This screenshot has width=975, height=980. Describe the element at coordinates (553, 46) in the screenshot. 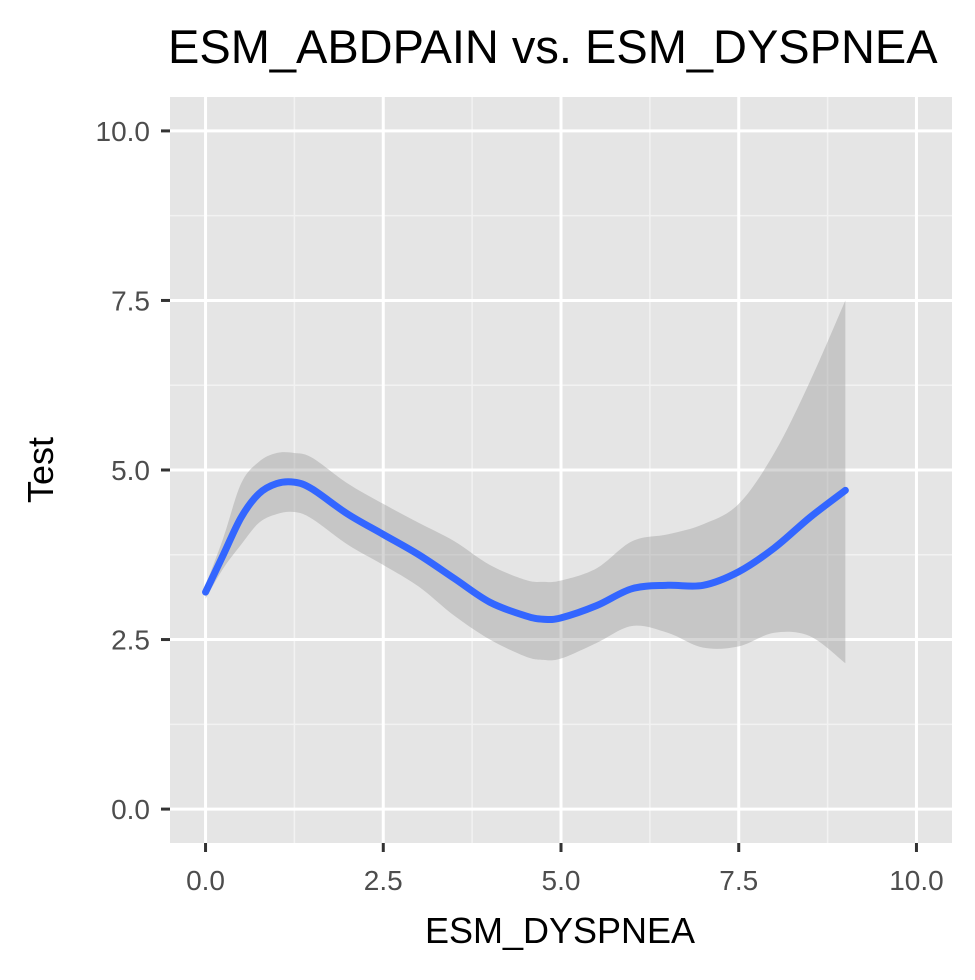

I see `chart-title: ESM_ABDPAIN vs. ESM_DYSPNEA` at that location.